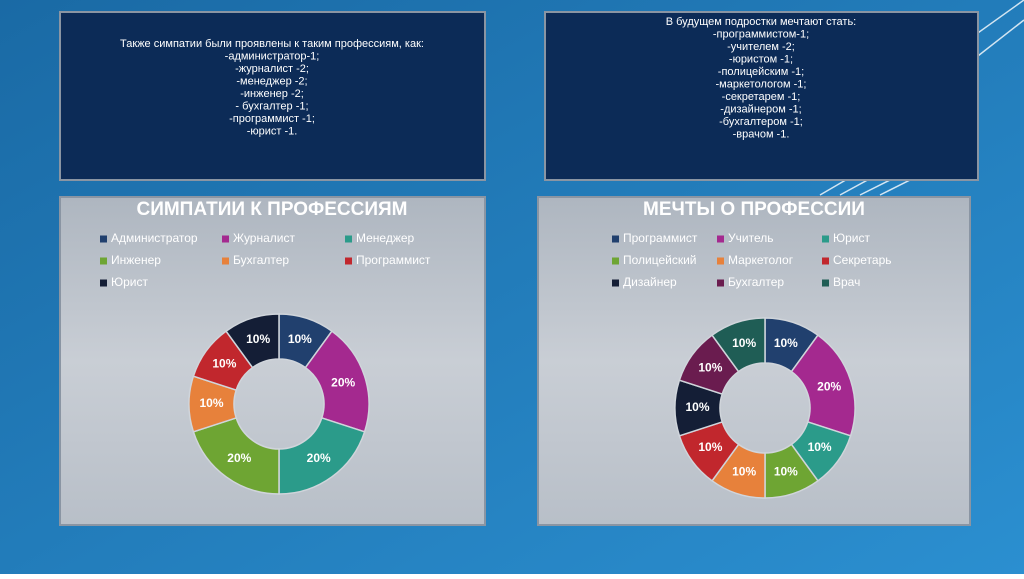 The width and height of the screenshot is (1024, 579). I want to click on chart-title: СИМПАТИИ К ПРОФЕССИЯМ, so click(271, 209).